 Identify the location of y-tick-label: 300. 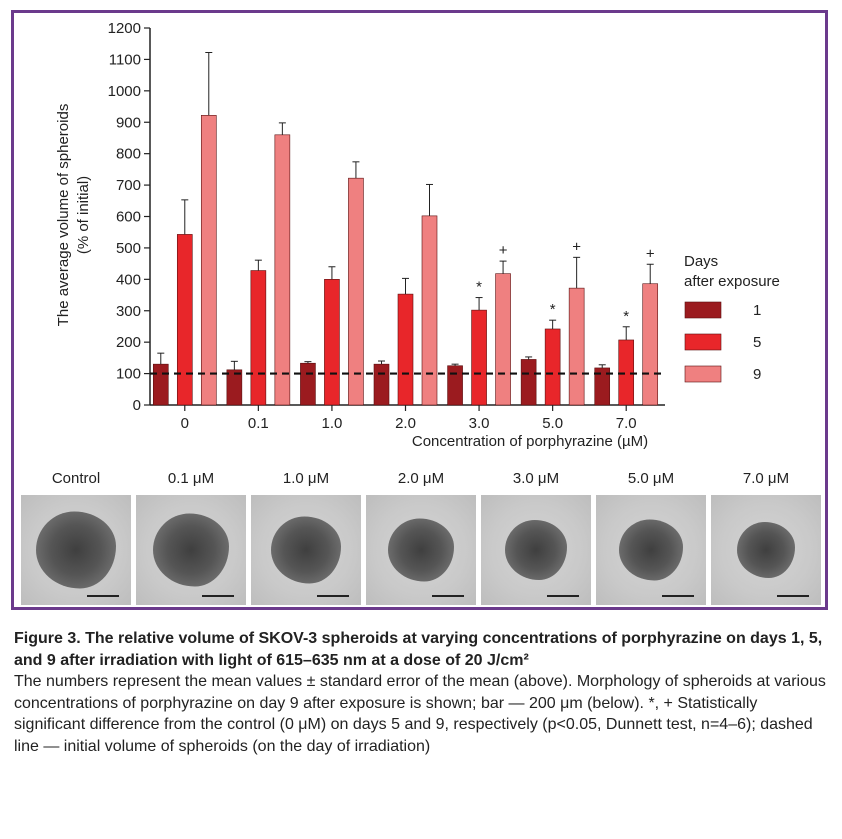
(128, 311).